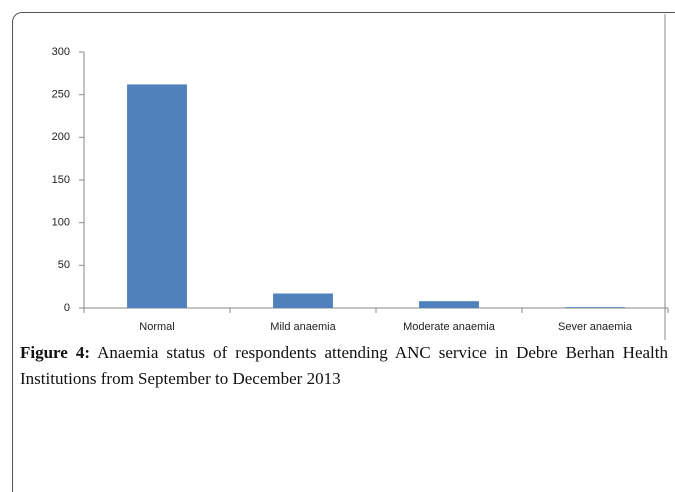 This screenshot has height=492, width=675. Describe the element at coordinates (55, 352) in the screenshot. I see `caption-label: Figure 4:` at that location.